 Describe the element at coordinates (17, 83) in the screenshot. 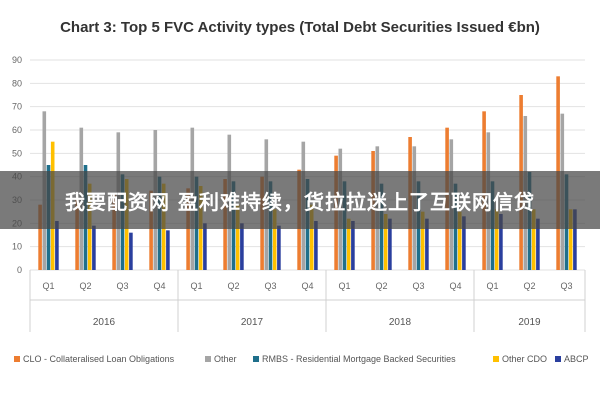

I see `y-tick-label: 80` at that location.